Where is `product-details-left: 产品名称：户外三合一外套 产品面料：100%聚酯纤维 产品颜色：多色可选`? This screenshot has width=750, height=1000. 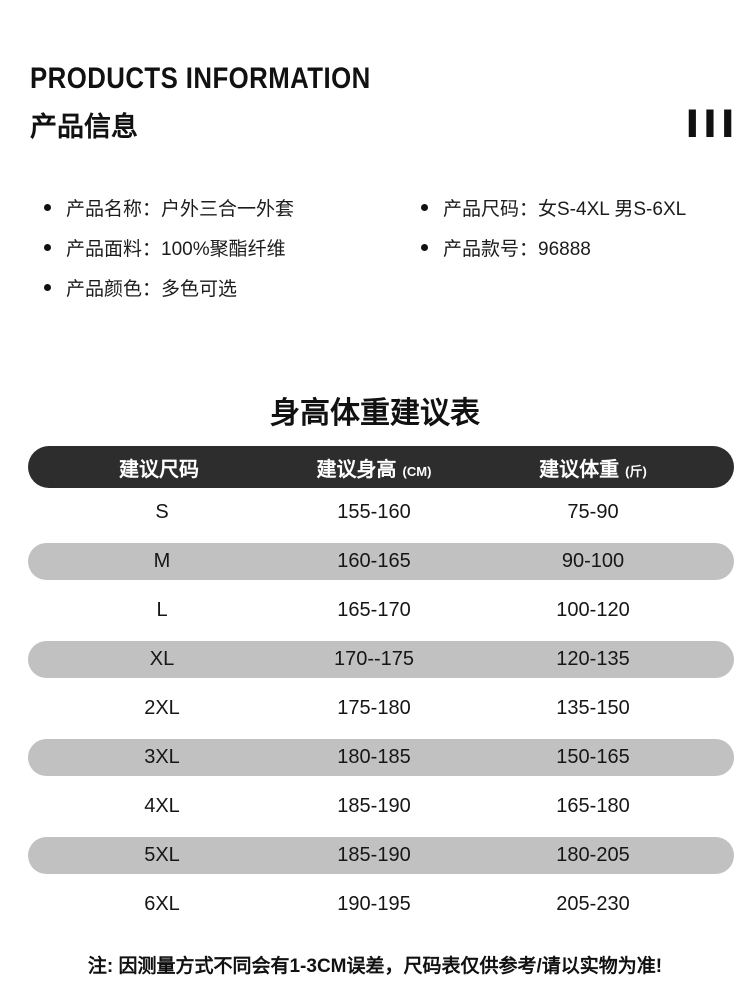 product-details-left: 产品名称：户外三合一外套 产品面料：100%聚酯纤维 产品颜色：多色可选 is located at coordinates (169, 247).